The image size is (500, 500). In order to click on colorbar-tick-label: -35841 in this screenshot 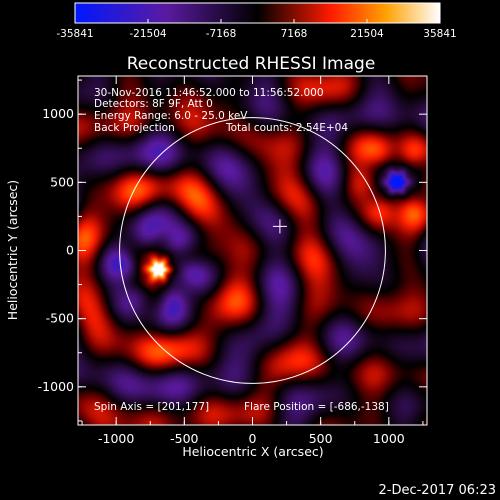, I will do `click(74, 34)`.